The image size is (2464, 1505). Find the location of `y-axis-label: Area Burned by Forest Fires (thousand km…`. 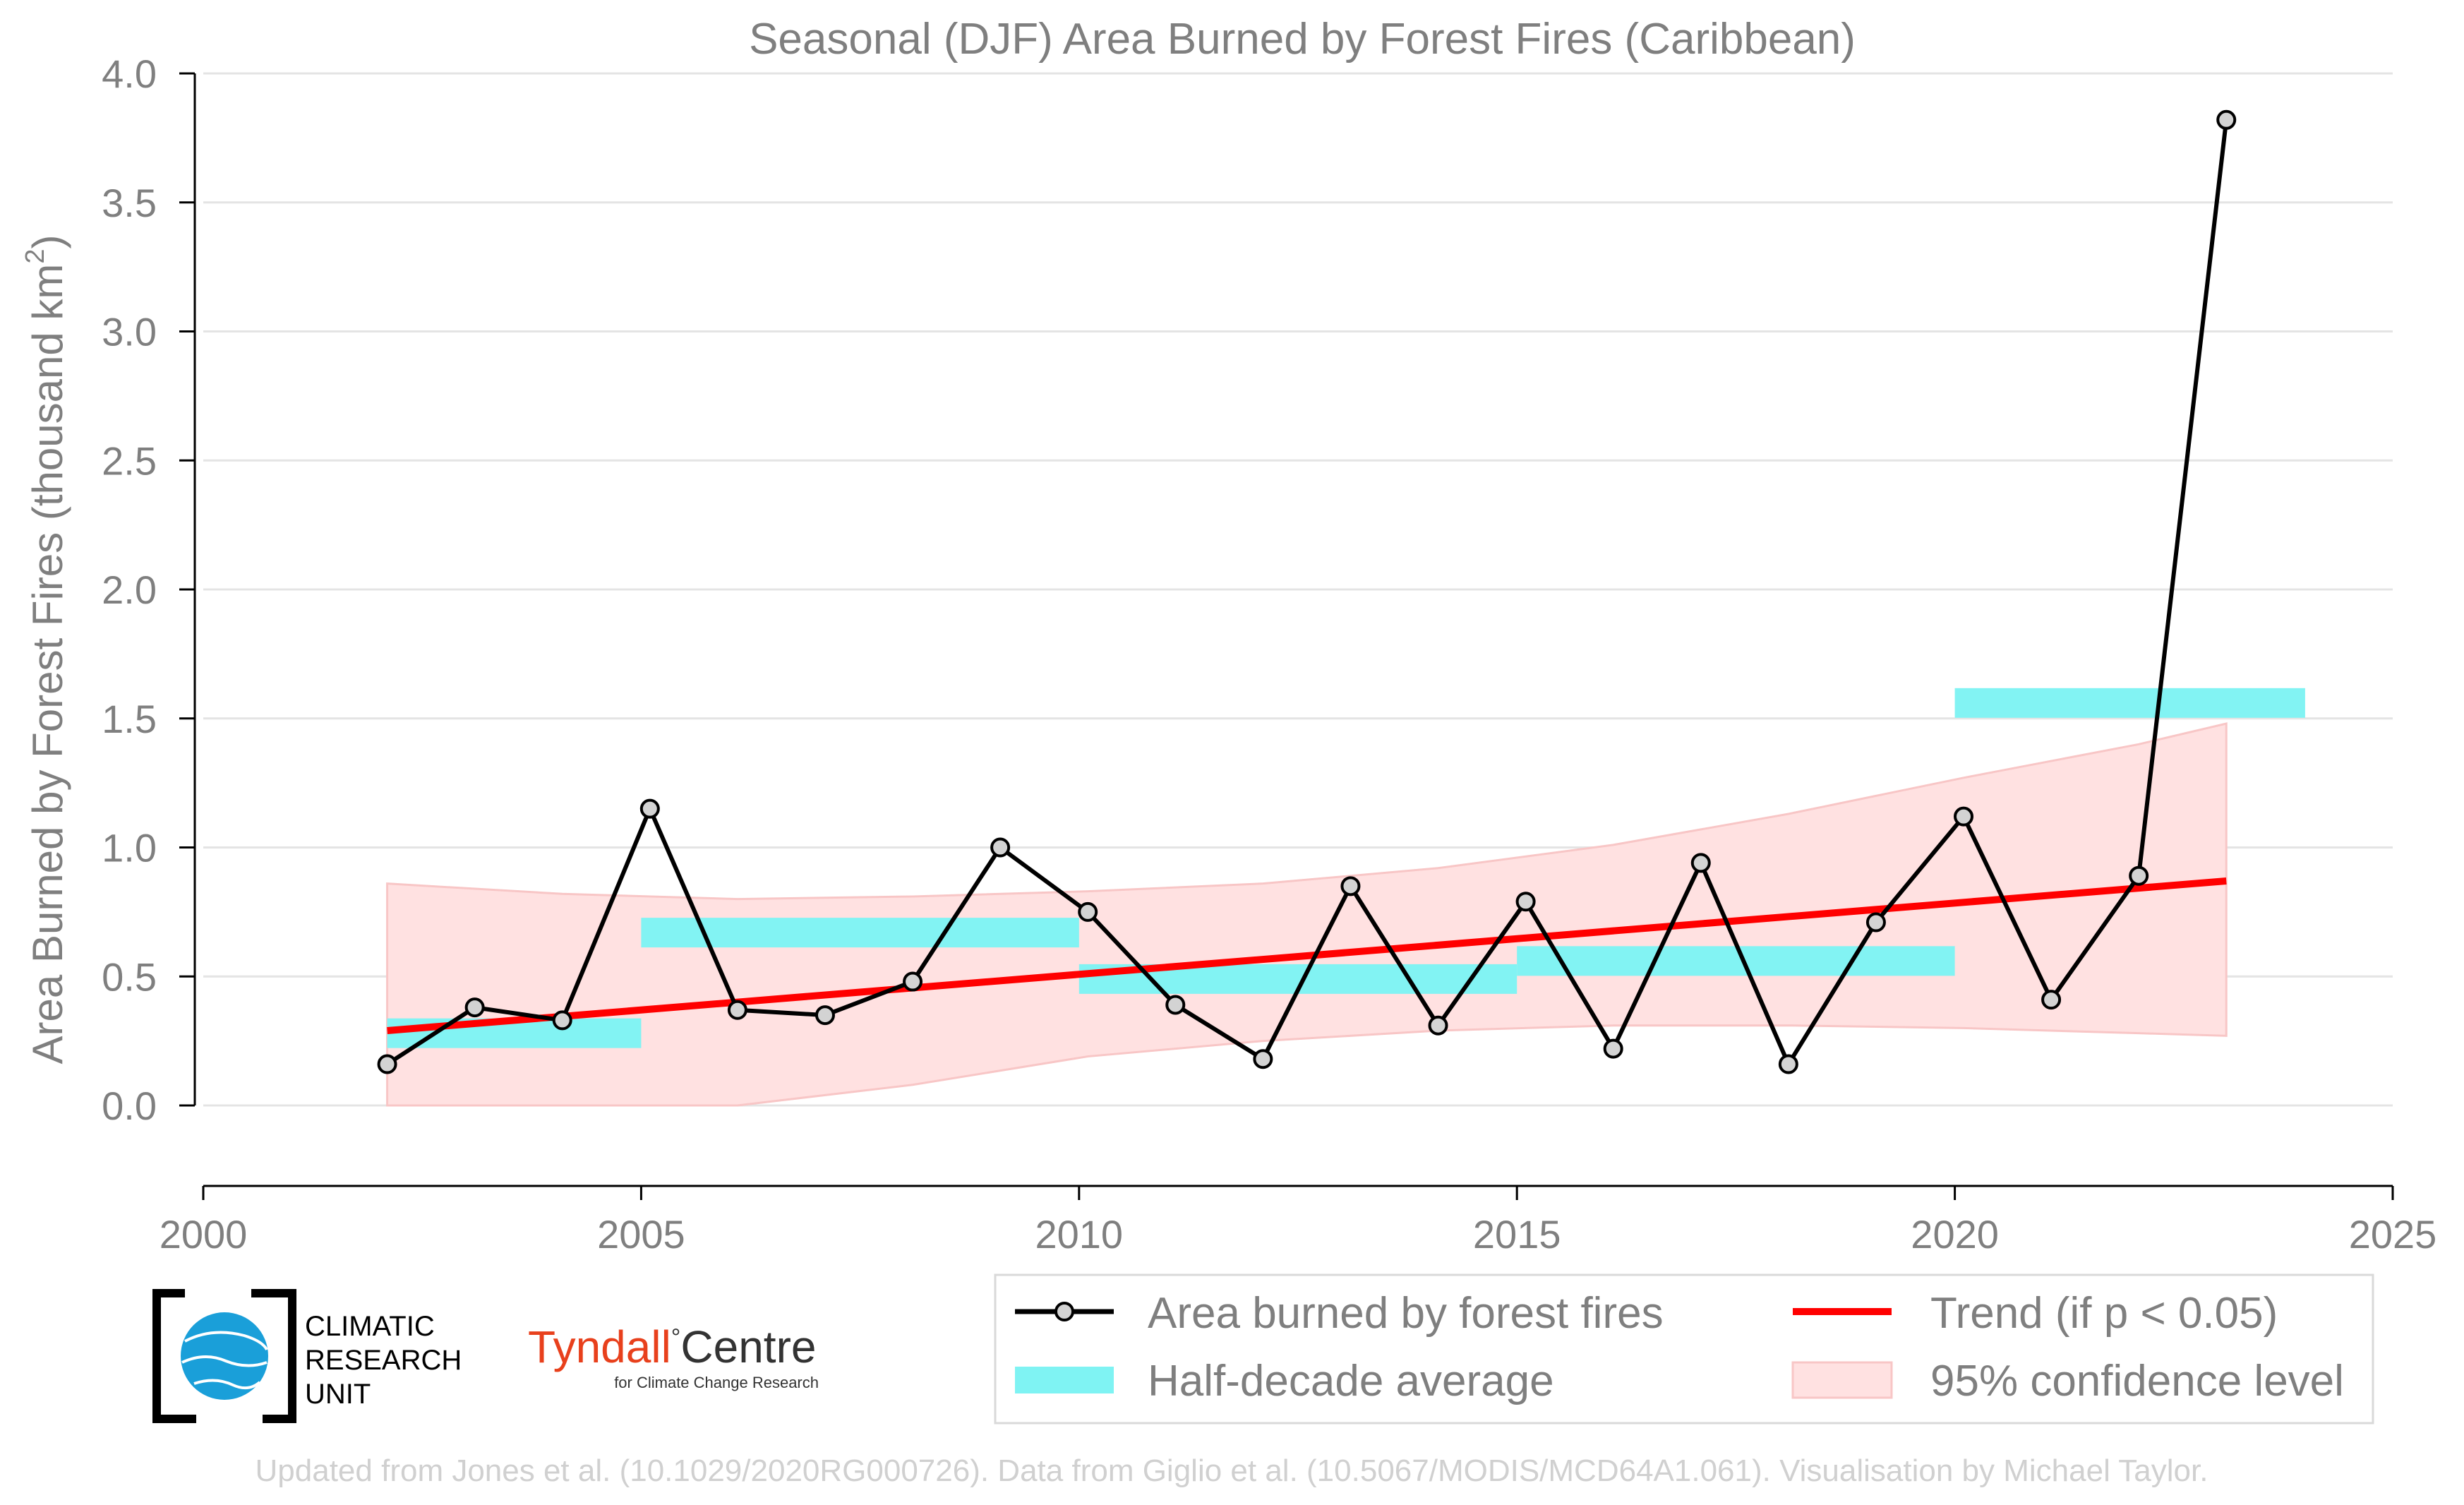

y-axis-label: Area Burned by Forest Fires (thousand km… is located at coordinates (45, 650).